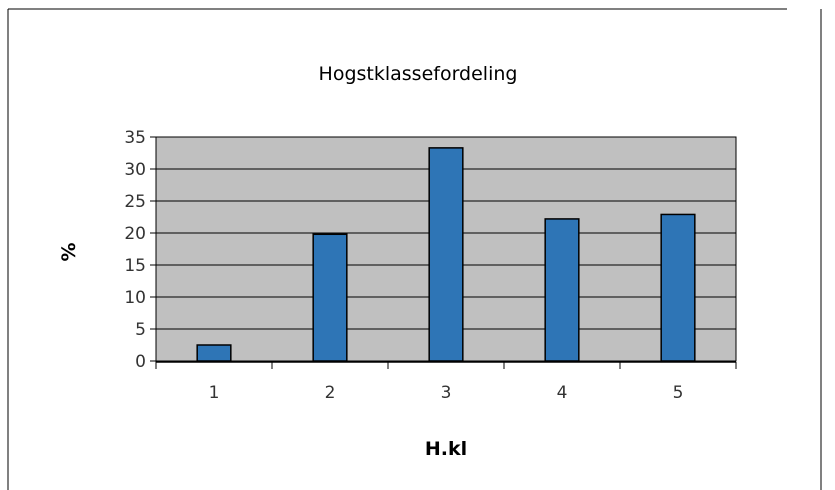  Describe the element at coordinates (330, 393) in the screenshot. I see `x-tick-label-2: 2` at that location.